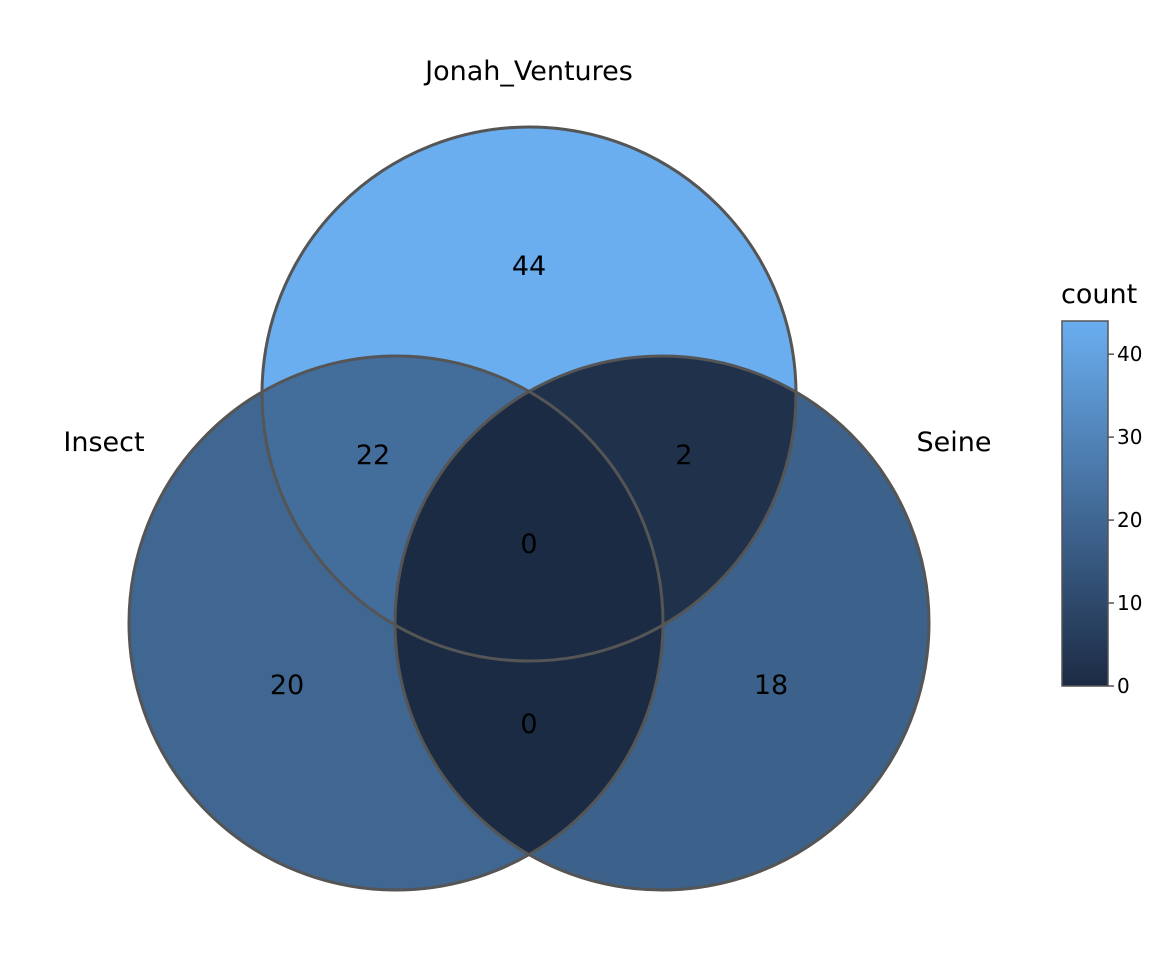  Describe the element at coordinates (1129, 354) in the screenshot. I see `legend-tick-label: 40` at that location.